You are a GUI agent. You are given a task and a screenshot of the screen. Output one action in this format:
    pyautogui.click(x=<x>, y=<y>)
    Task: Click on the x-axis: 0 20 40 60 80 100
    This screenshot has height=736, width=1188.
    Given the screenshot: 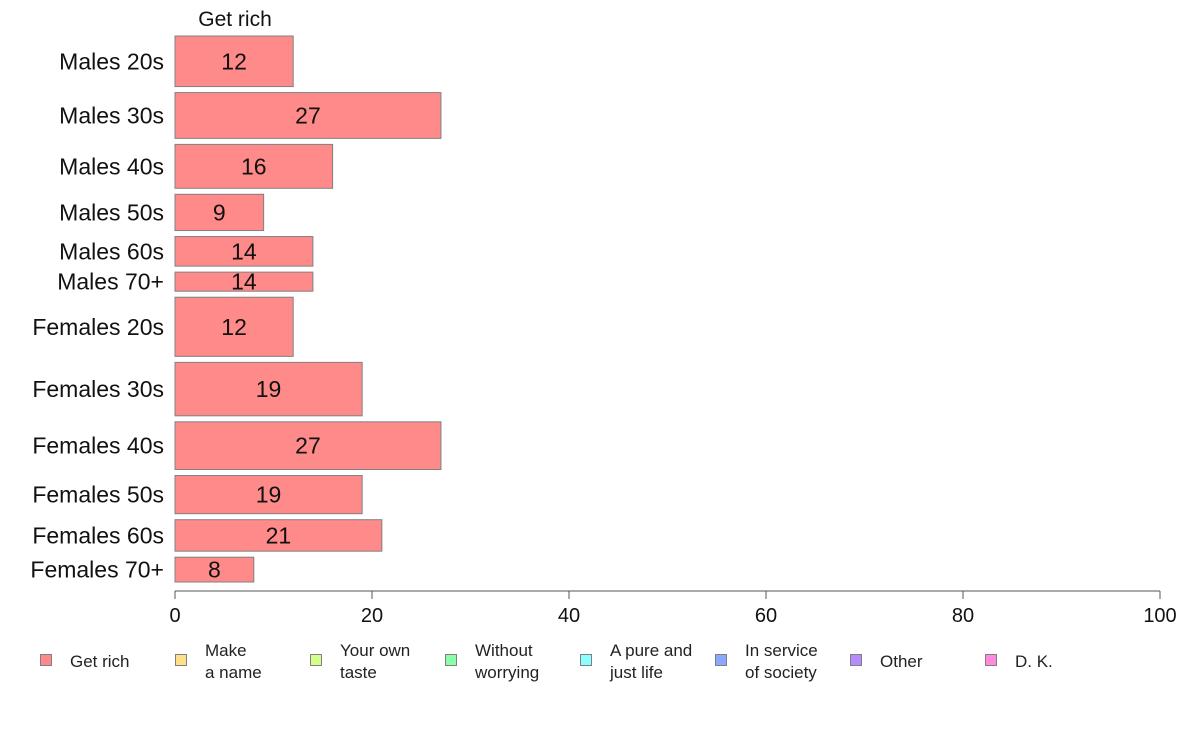 What is the action you would take?
    pyautogui.click(x=673, y=608)
    